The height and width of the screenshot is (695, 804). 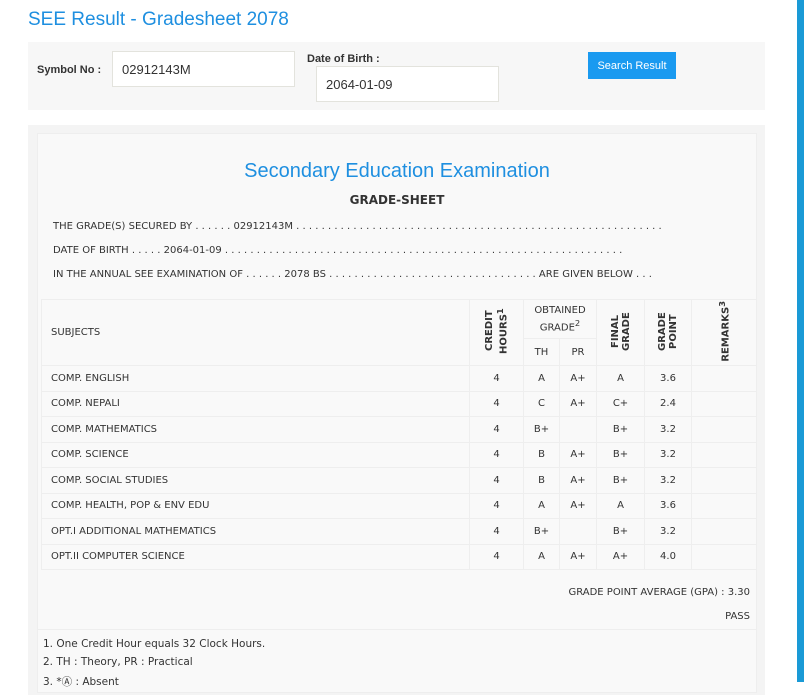 I want to click on dob-label: Date of Birth :, so click(x=343, y=59).